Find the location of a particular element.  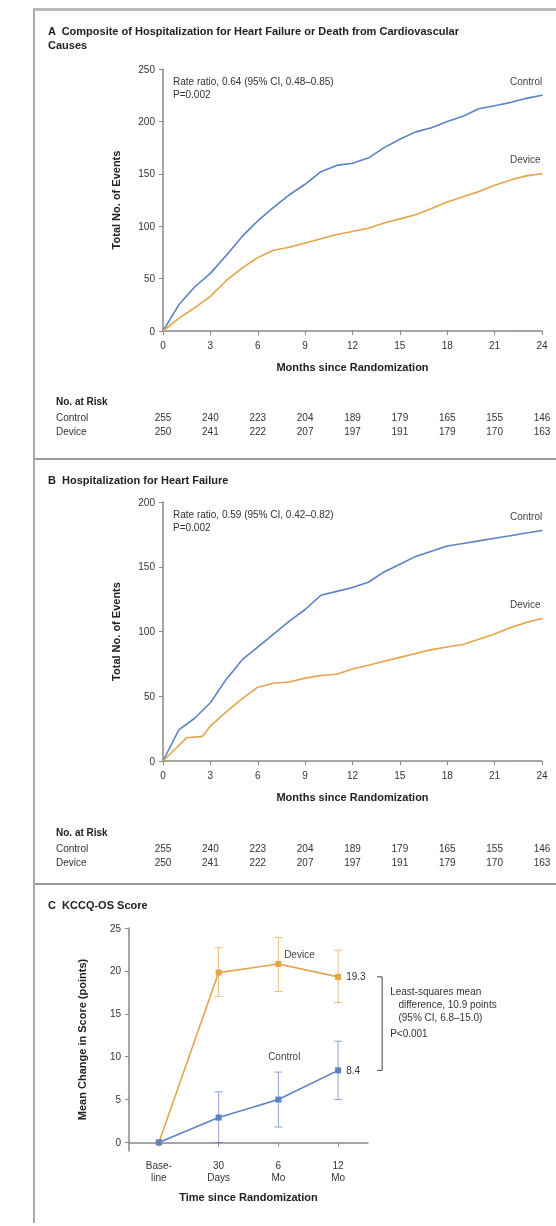

y-axis-title: Mean Change in Score (points) is located at coordinates (81, 1039).